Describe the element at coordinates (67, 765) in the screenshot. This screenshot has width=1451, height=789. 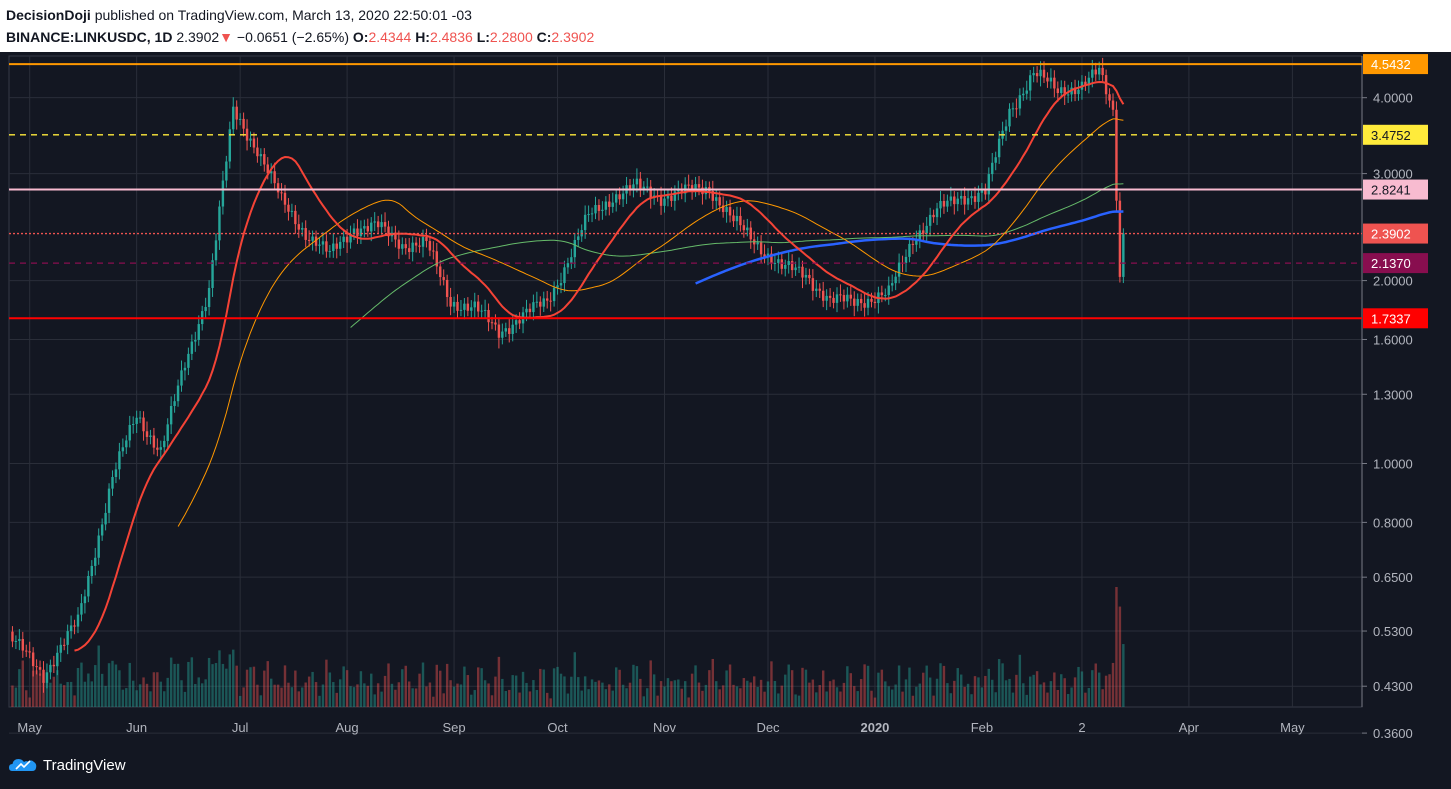
I see `tradingview-logo: TradingView` at that location.